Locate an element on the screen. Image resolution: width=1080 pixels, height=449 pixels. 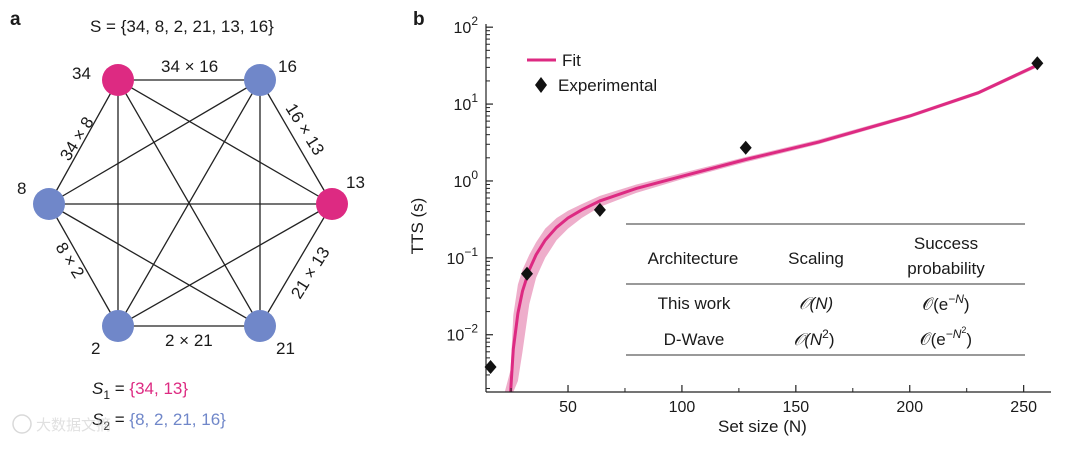
table-row-2-probability: 𝒪(e−N2) is located at coordinates (946, 337).